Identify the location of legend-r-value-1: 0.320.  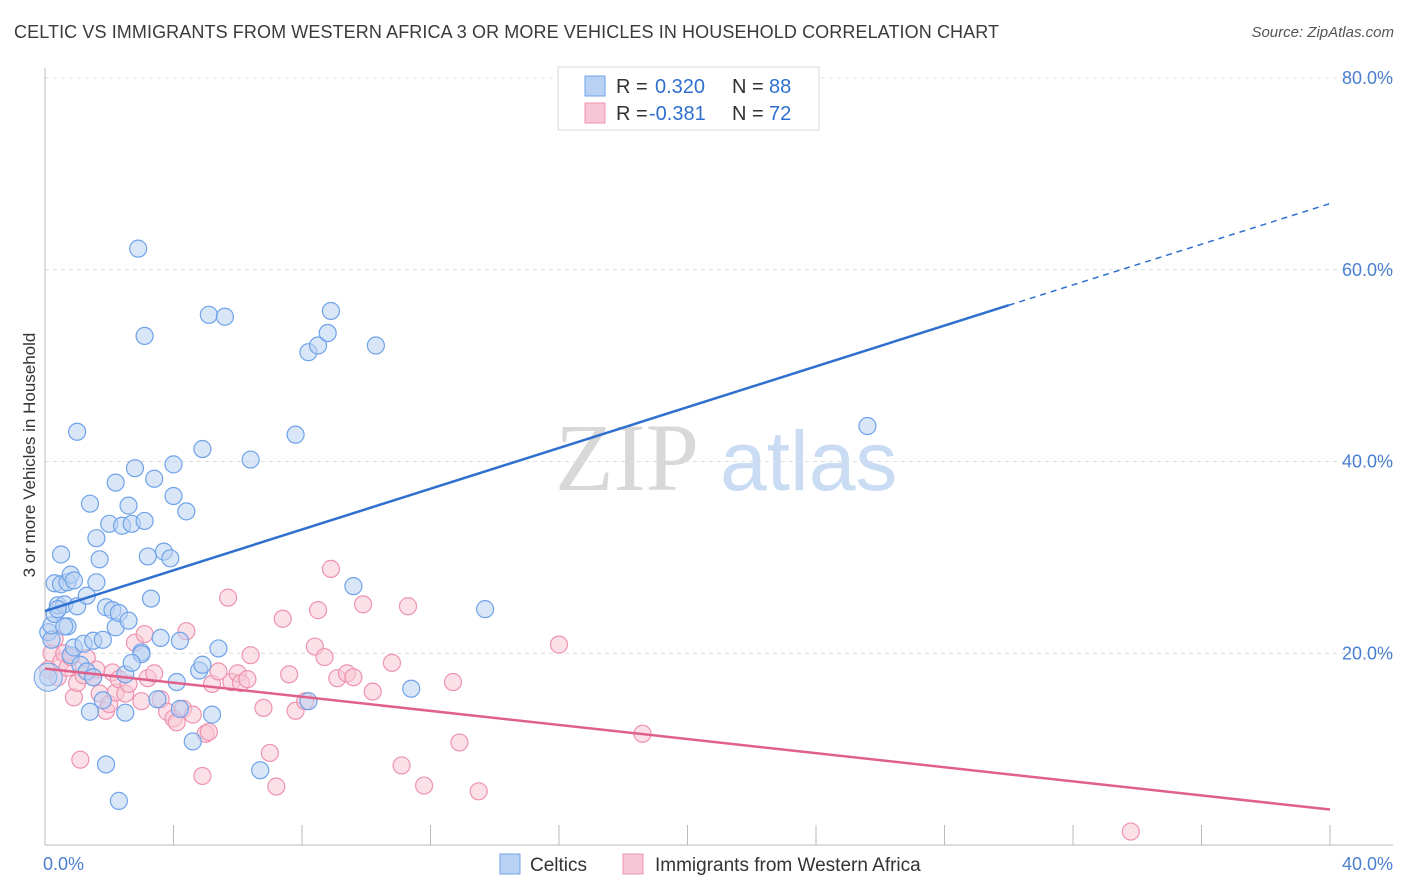
(680, 87).